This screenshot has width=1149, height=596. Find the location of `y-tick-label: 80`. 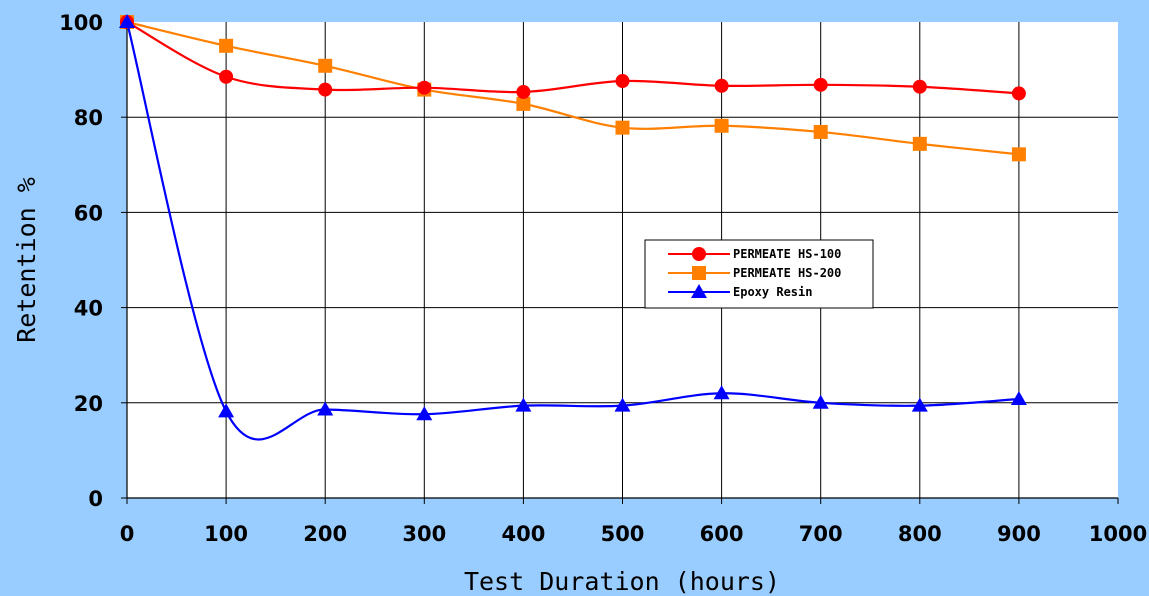

y-tick-label: 80 is located at coordinates (88, 118).